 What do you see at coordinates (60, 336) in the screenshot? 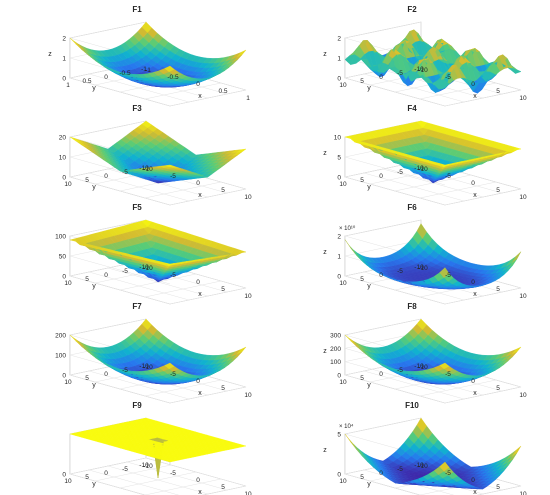
I see `z-tick-label: 200` at bounding box center [60, 336].